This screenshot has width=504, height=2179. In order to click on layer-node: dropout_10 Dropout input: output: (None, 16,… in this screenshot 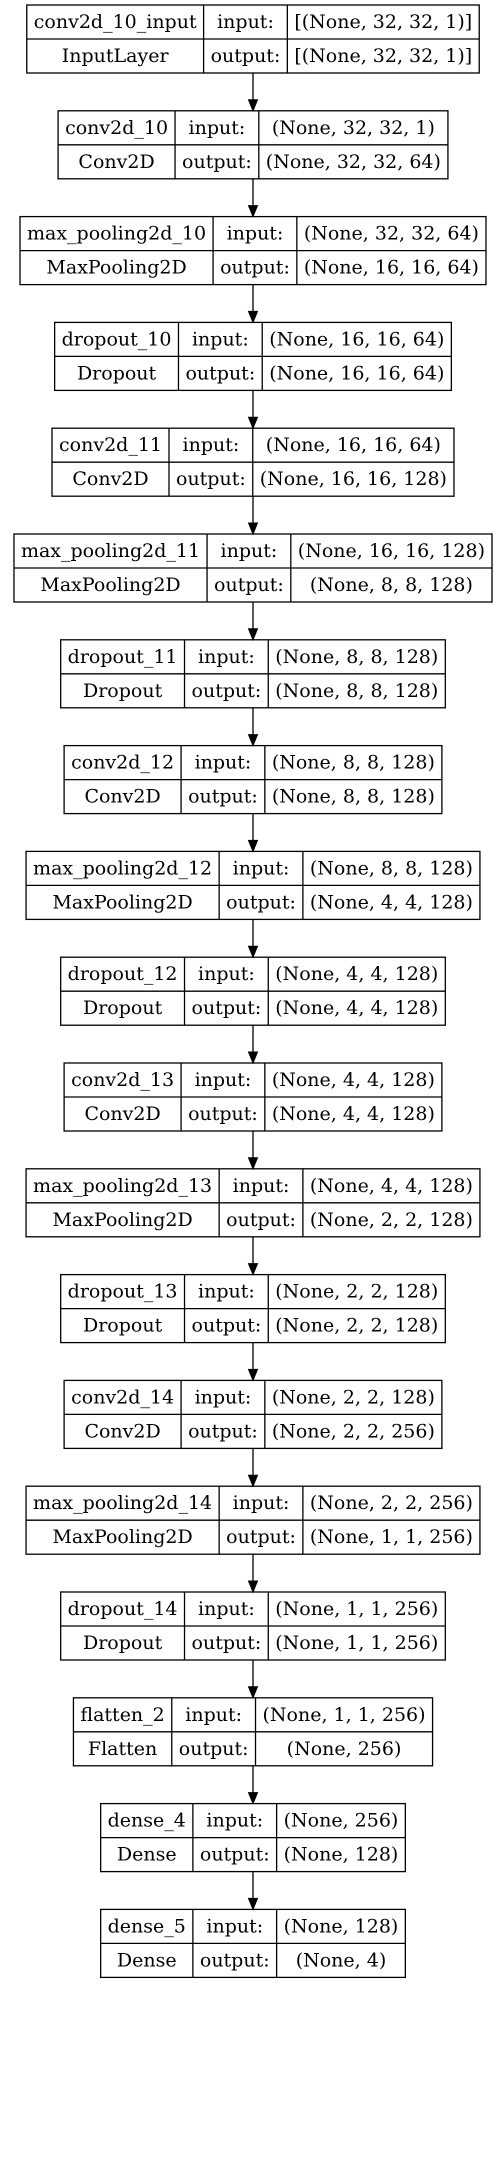, I will do `click(253, 356)`.